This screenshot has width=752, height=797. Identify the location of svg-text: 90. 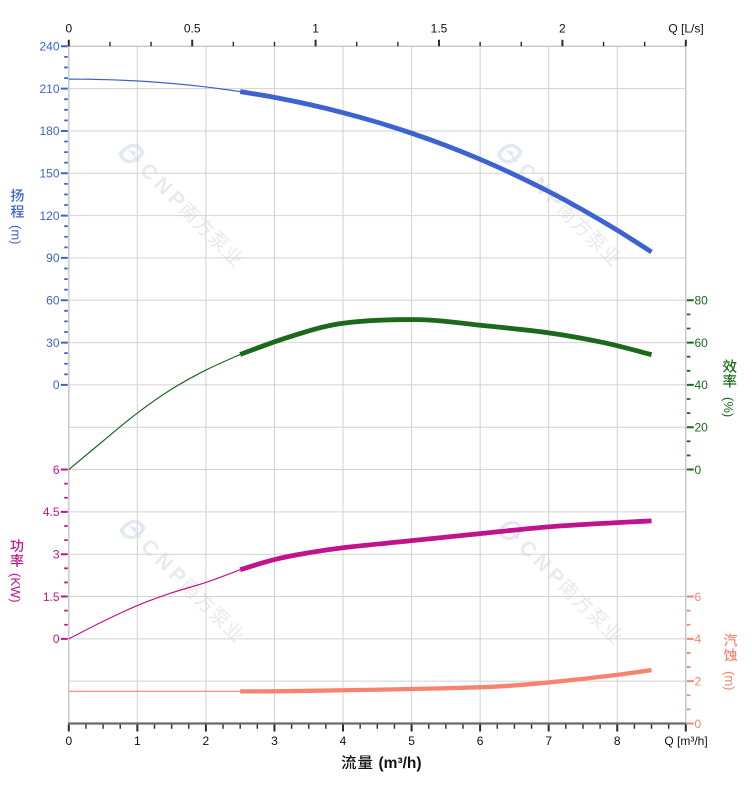
(53, 258).